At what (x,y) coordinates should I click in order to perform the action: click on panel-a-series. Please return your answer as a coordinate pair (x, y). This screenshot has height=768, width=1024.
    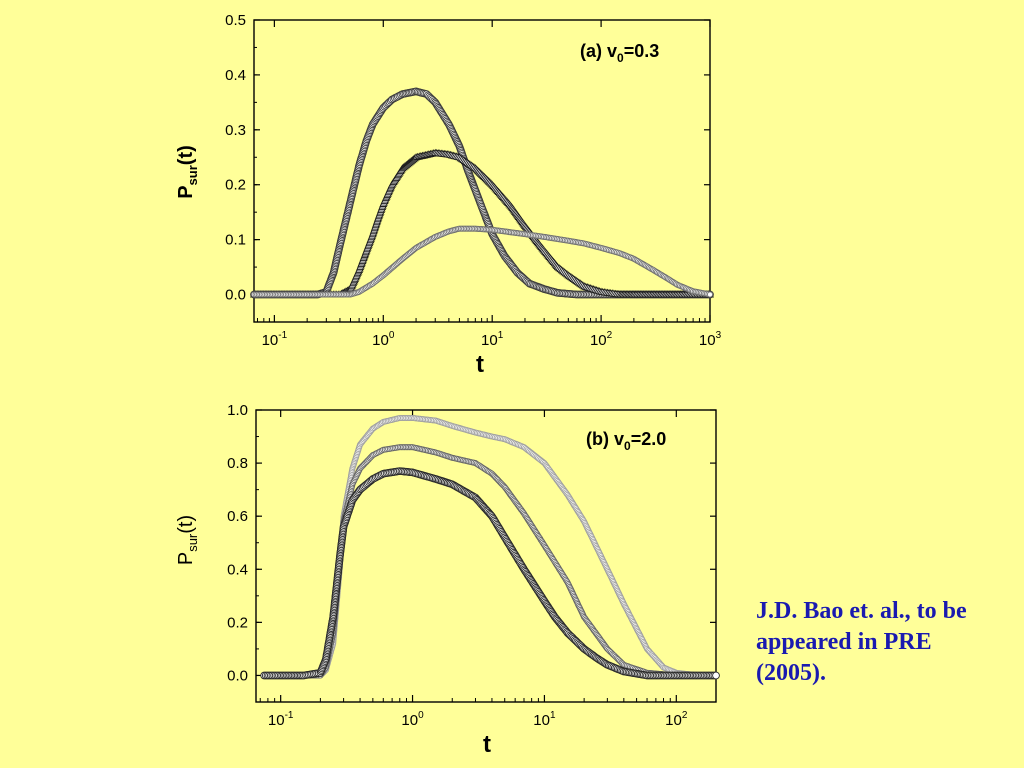
    Looking at the image, I should click on (482, 193).